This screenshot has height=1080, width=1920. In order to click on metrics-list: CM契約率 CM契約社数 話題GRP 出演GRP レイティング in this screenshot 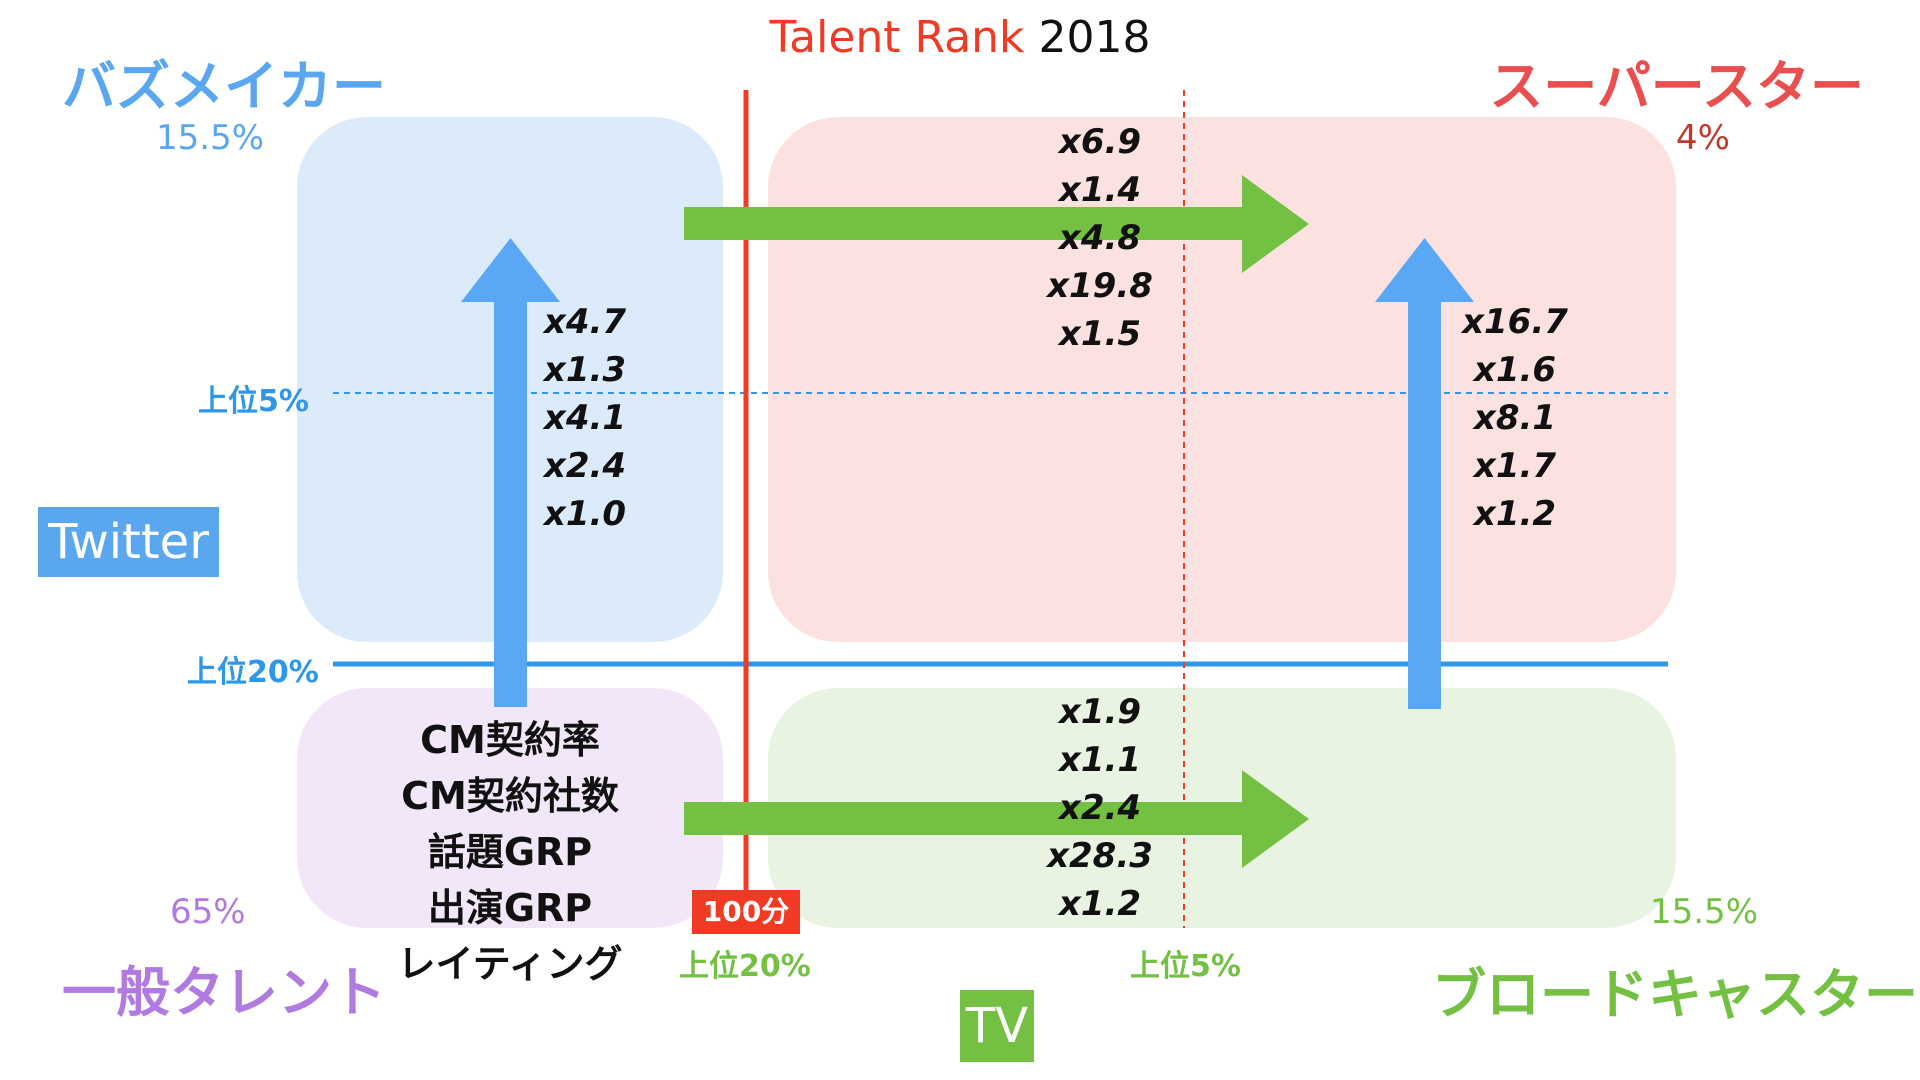, I will do `click(510, 852)`.